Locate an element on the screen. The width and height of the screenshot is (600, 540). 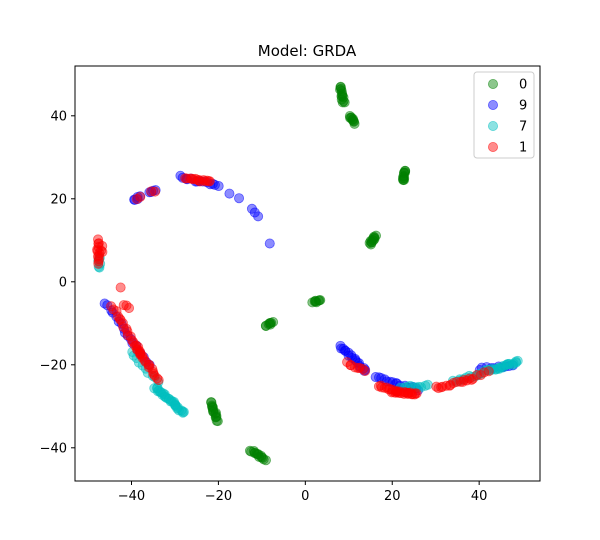
legend-label-0: 0 is located at coordinates (523, 85).